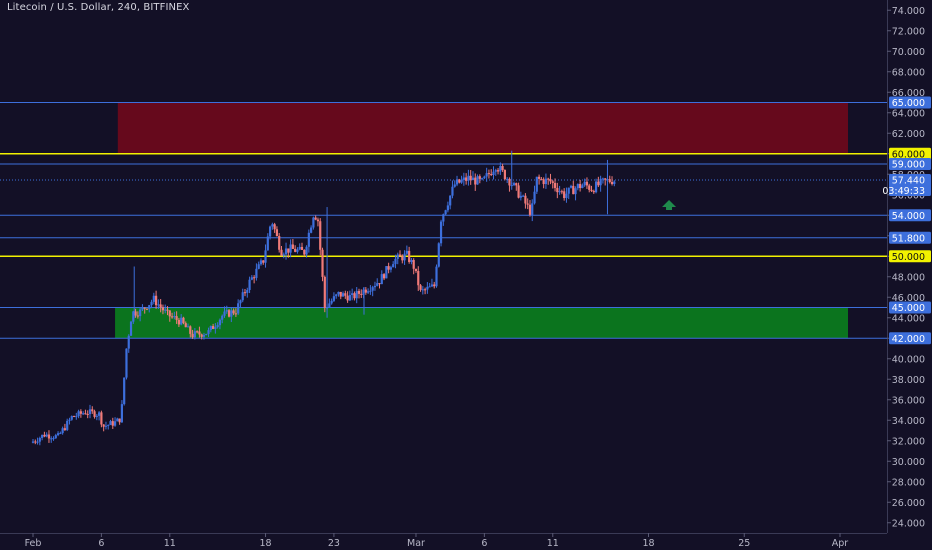 Image resolution: width=932 pixels, height=550 pixels. Describe the element at coordinates (908, 165) in the screenshot. I see `level-tag-59.000: 59.000` at that location.